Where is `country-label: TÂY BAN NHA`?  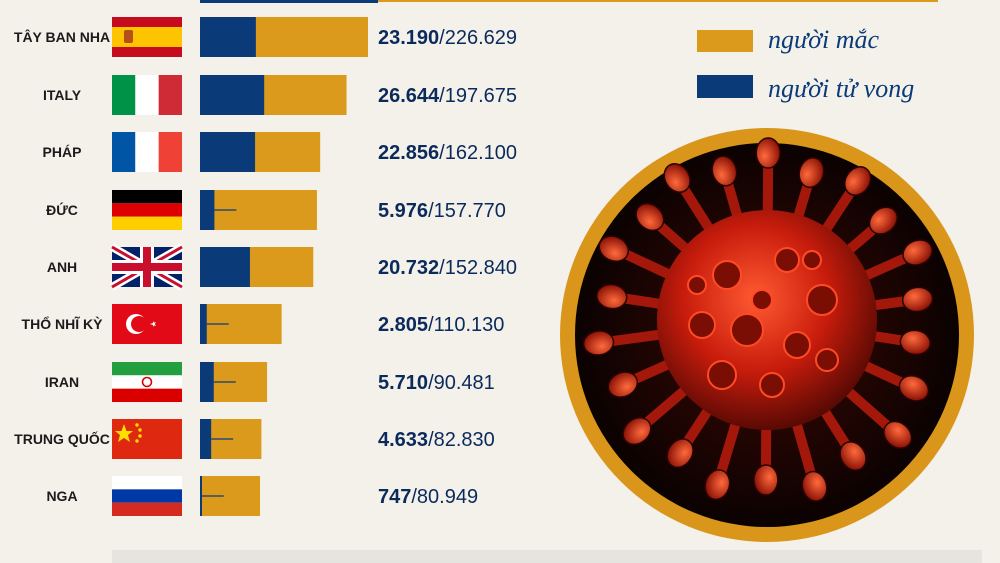
country-label: TÂY BAN NHA is located at coordinates (62, 36).